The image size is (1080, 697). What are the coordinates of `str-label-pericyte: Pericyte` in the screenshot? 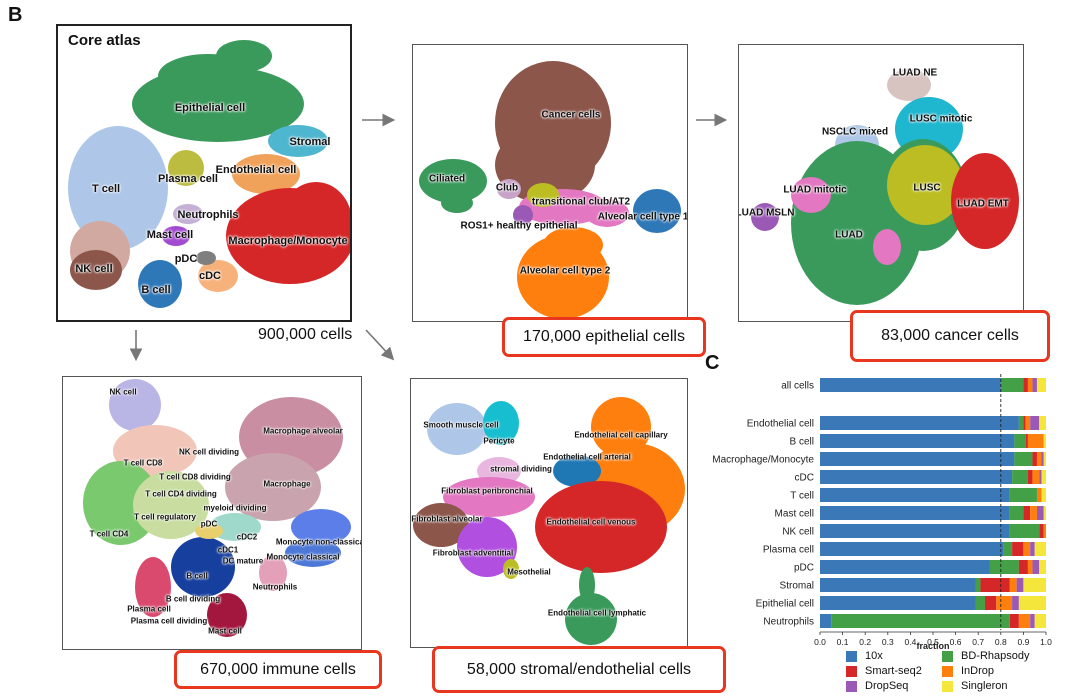 It's located at (499, 441).